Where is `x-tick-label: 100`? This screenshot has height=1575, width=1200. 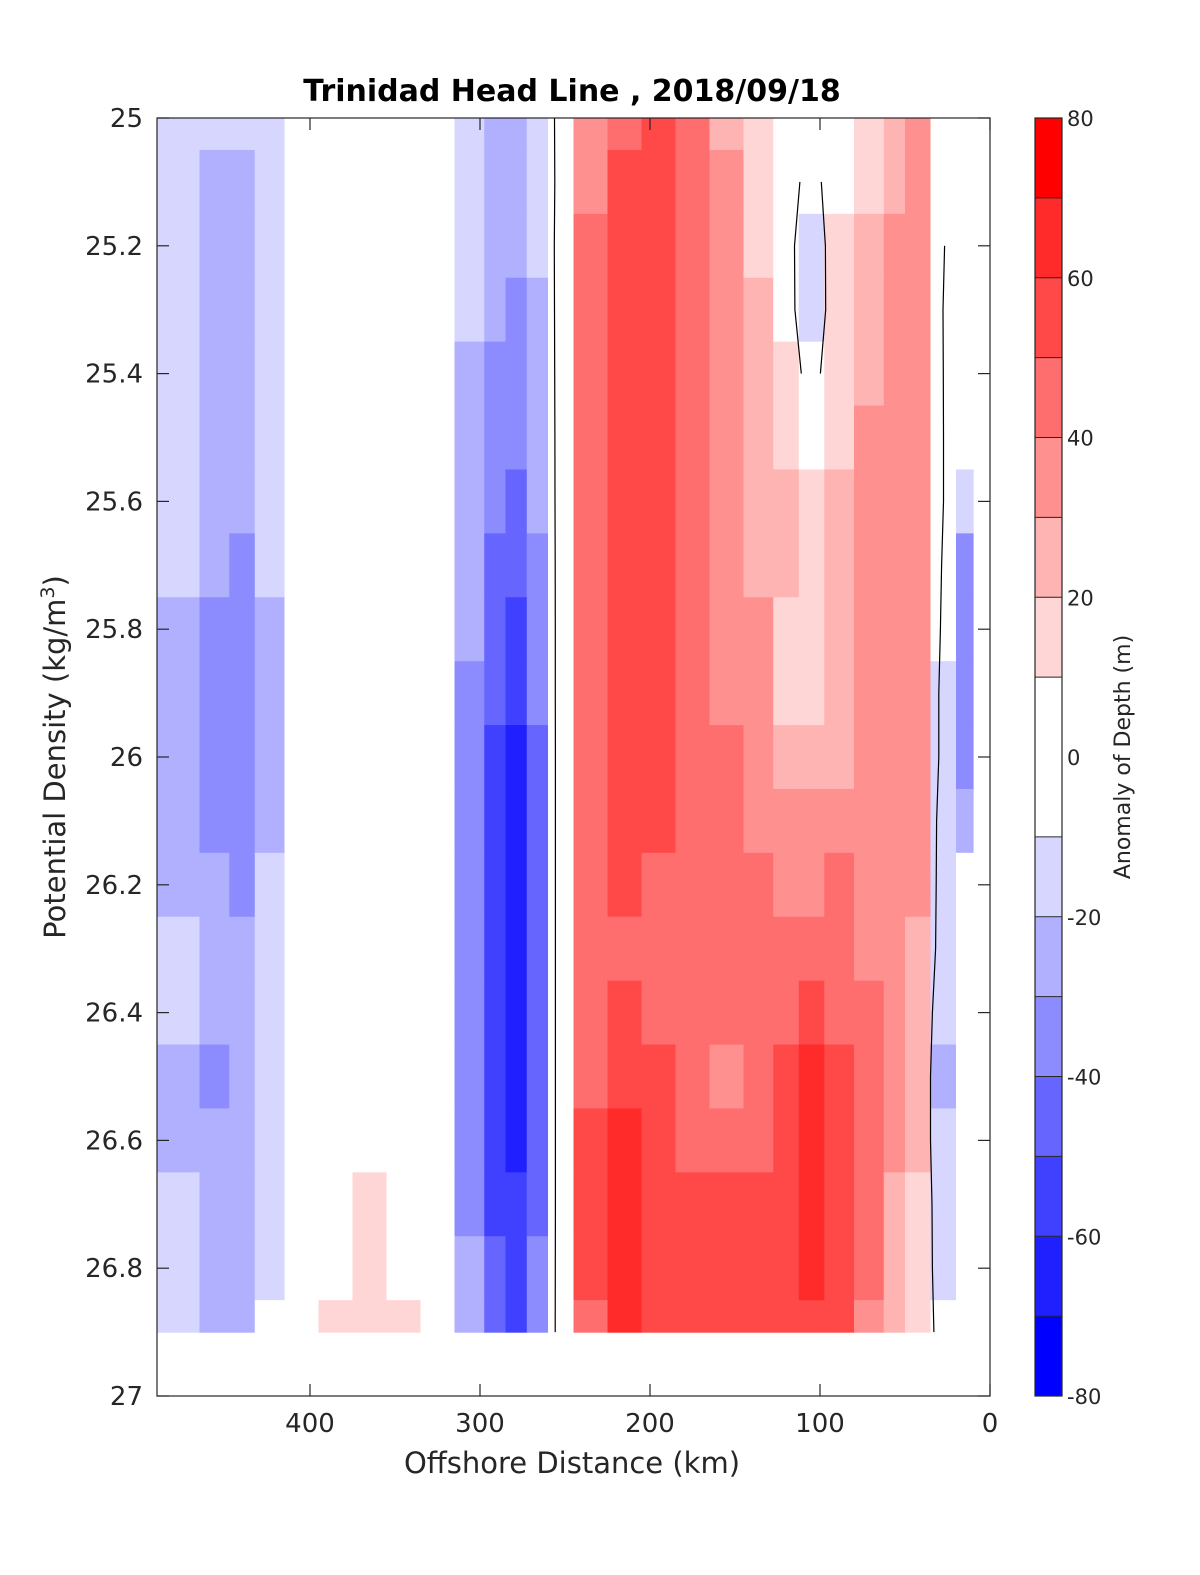
x-tick-label: 100 is located at coordinates (820, 1424).